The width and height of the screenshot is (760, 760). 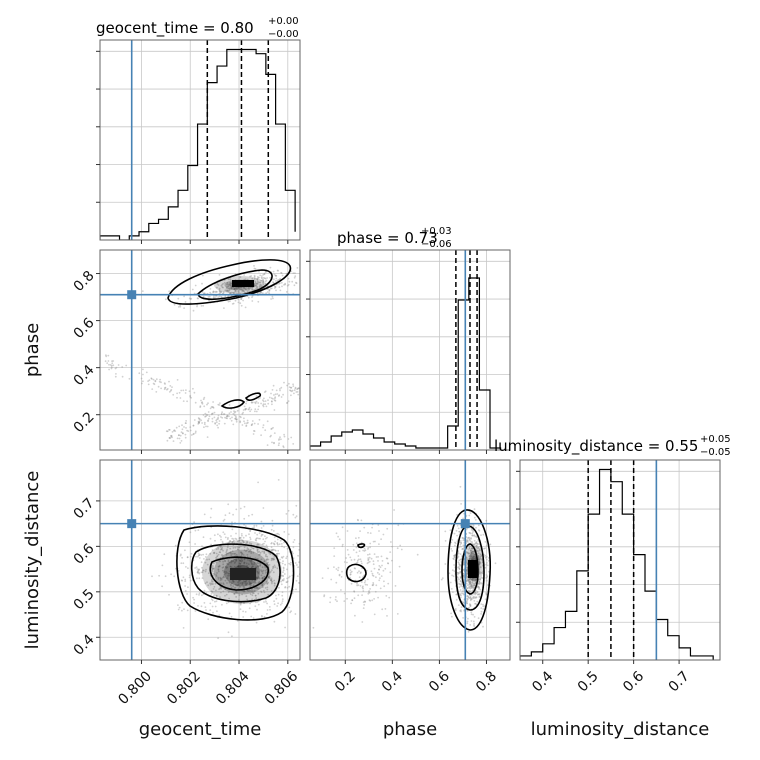 I want to click on panel-frame-d2, so click(x=620, y=560).